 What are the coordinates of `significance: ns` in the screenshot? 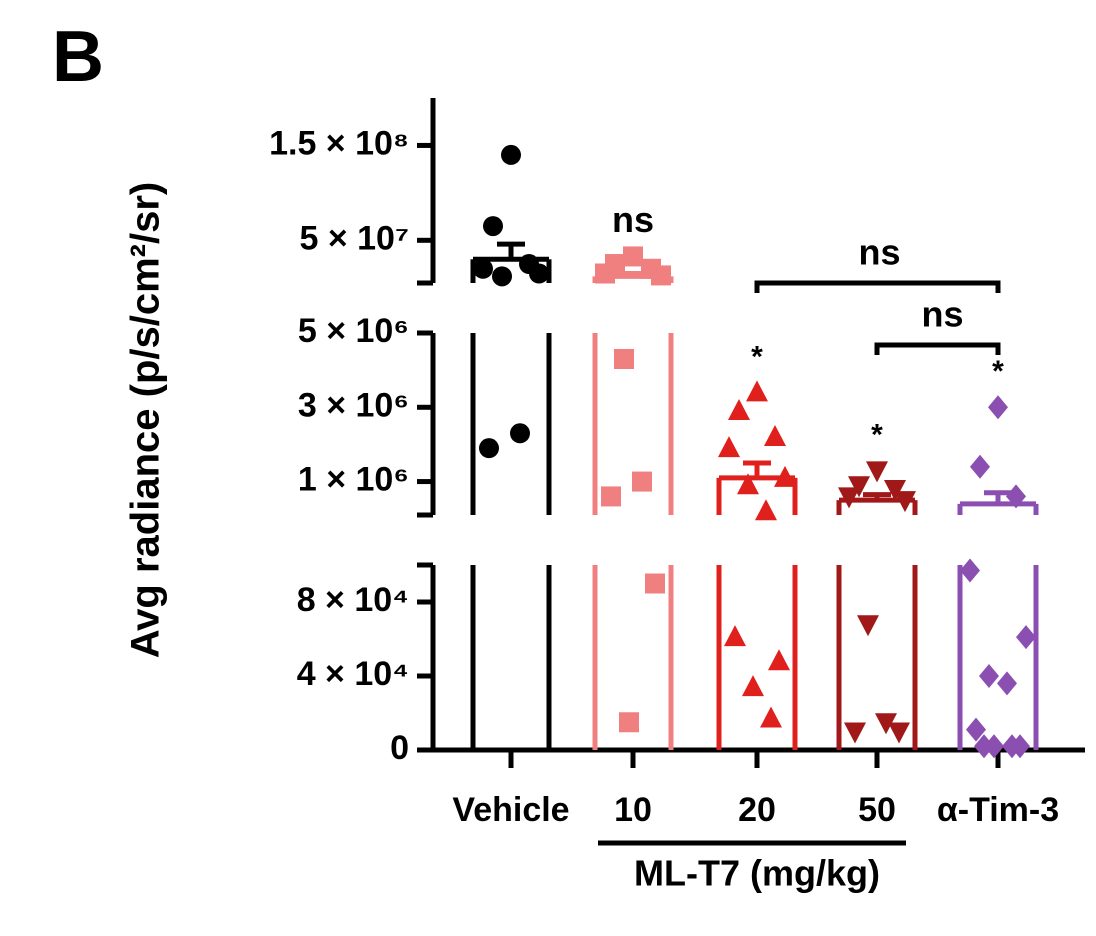 It's located at (633, 219).